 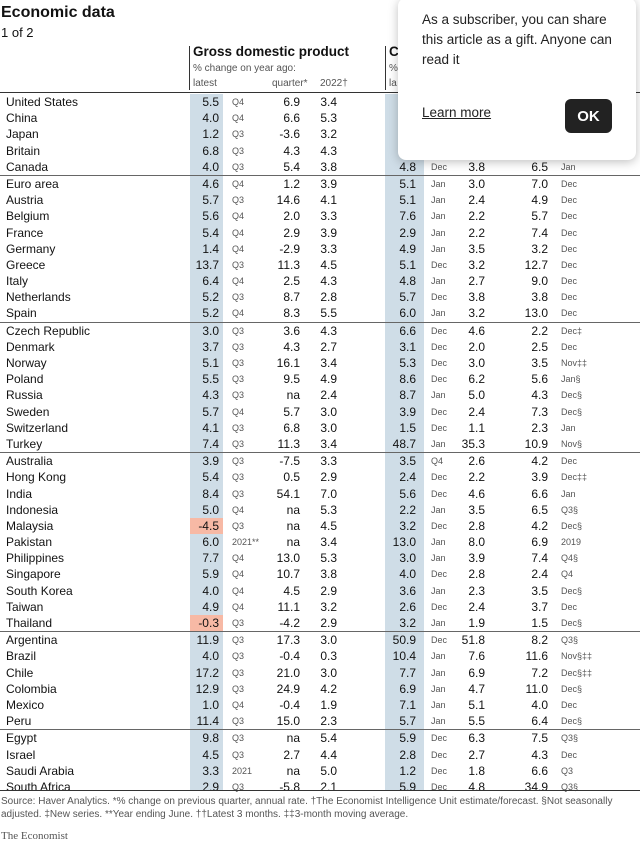 I want to click on gdp-latest: 11.4, so click(x=207, y=721).